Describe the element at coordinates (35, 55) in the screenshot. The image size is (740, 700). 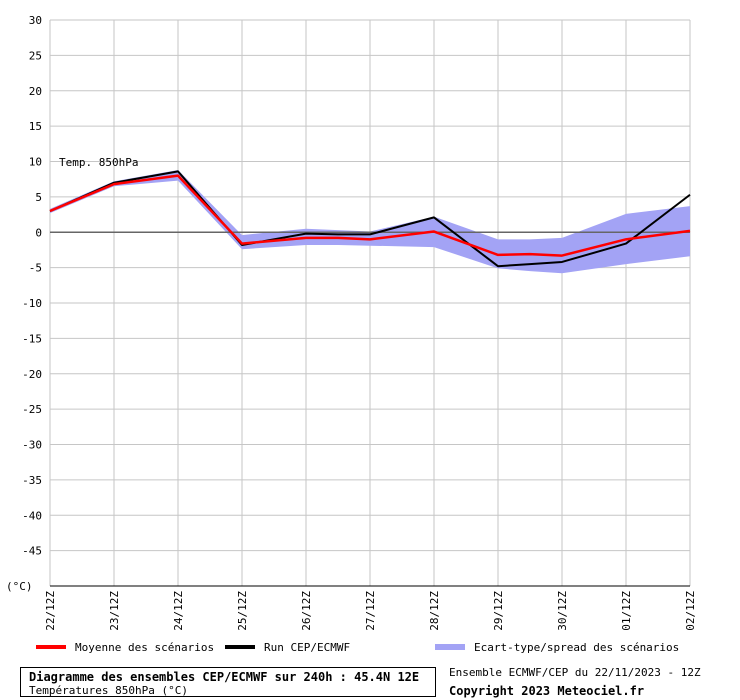
I see `y-tick-label: 25` at that location.